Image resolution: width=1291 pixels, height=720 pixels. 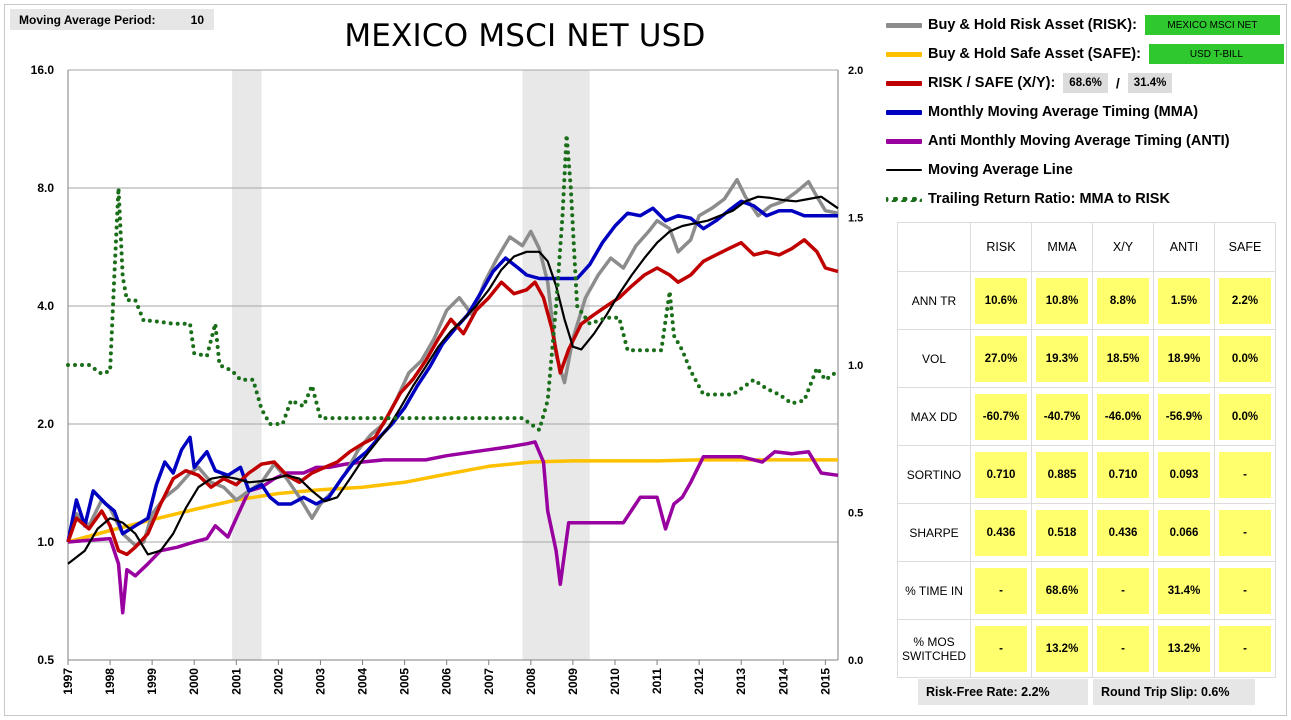 I want to click on stats-row: VOL 27.0% 19.3% 18.5% 18.9% 0.0%, so click(x=1086, y=358).